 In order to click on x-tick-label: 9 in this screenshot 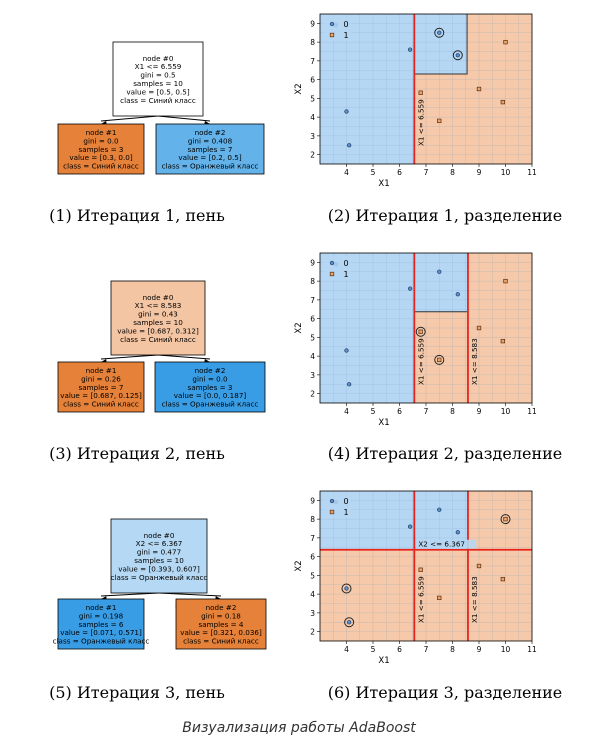, I will do `click(479, 172)`.